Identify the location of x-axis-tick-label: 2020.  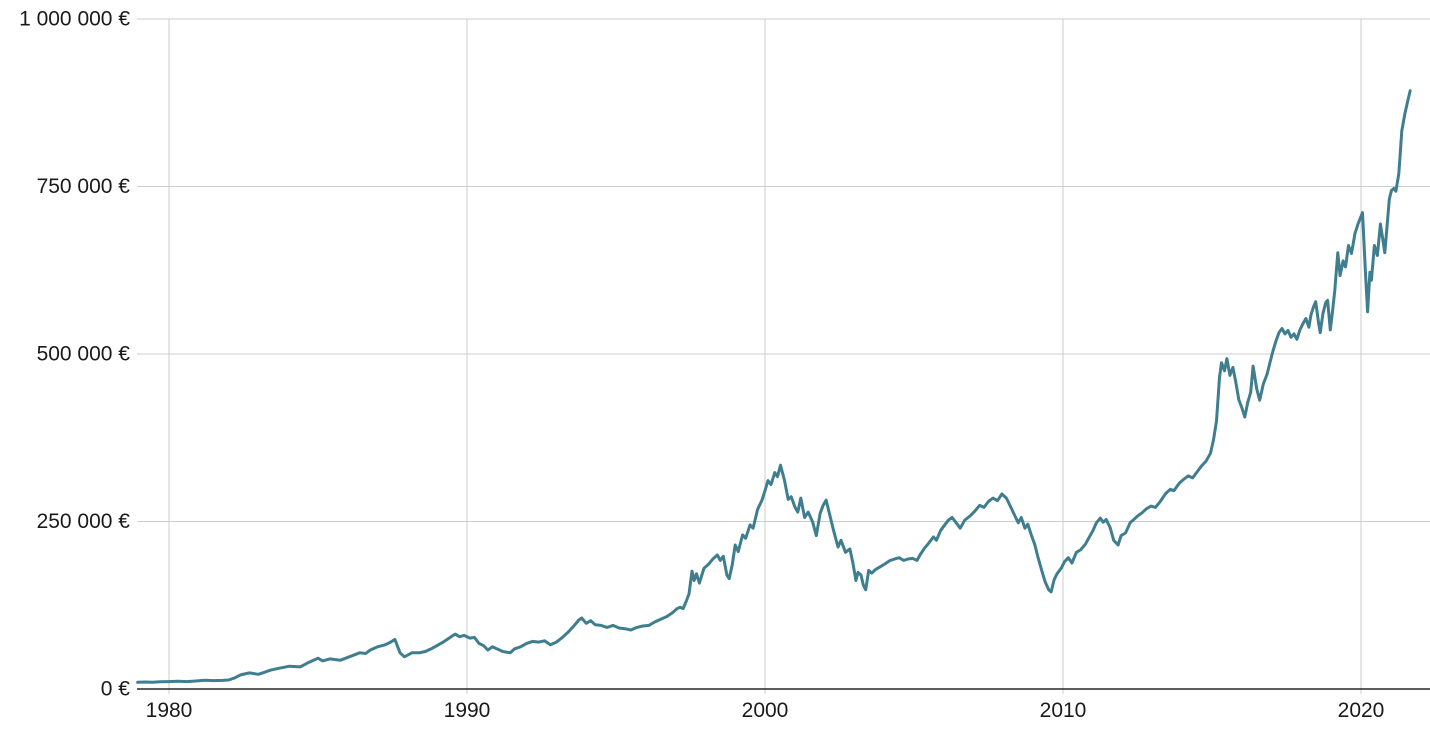
(1361, 710).